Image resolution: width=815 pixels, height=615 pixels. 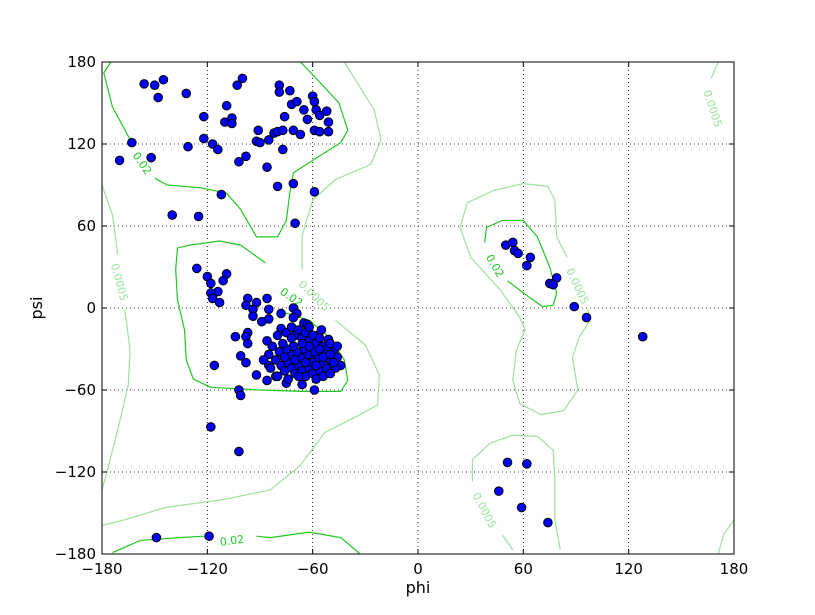 What do you see at coordinates (628, 569) in the screenshot?
I see `x-tick-label: 120` at bounding box center [628, 569].